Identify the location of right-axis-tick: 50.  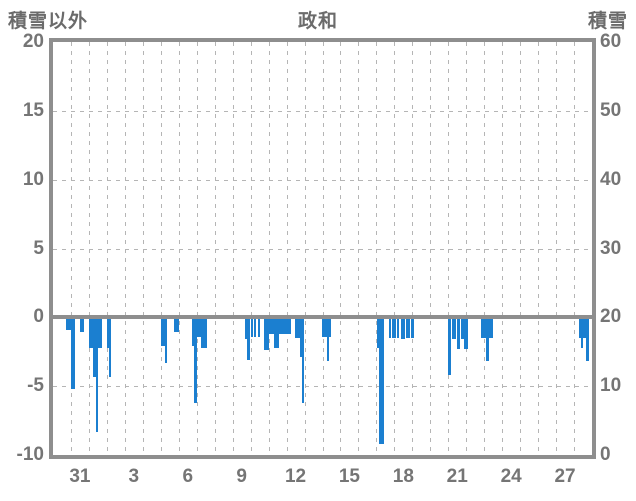
(611, 110).